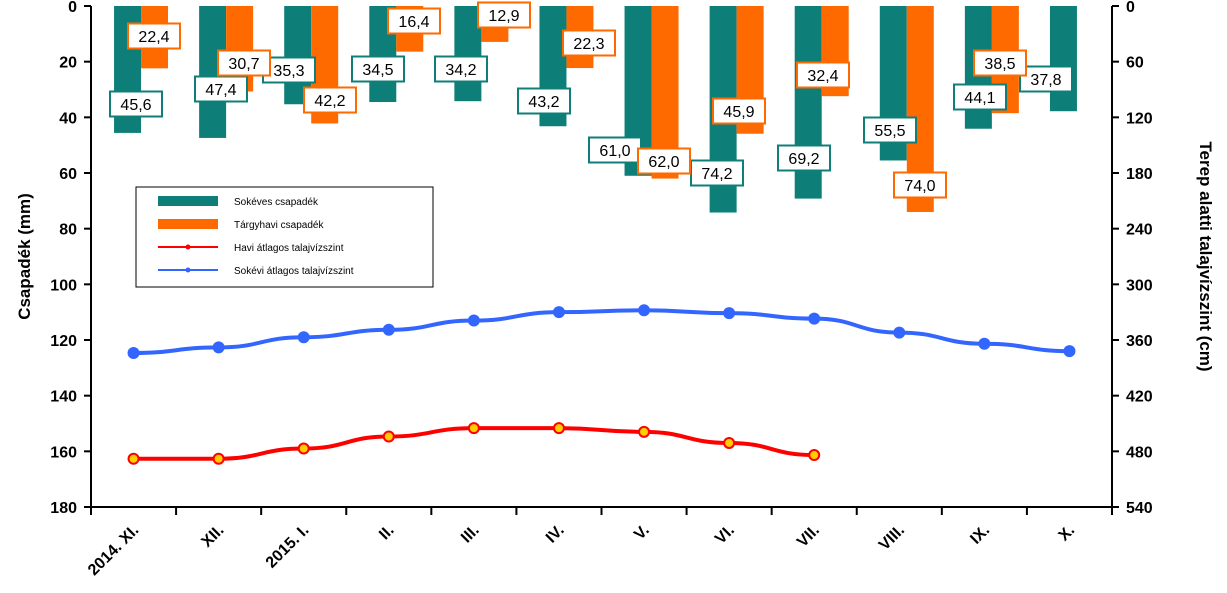  I want to click on x-tick-label-9: VIII., so click(892, 538).